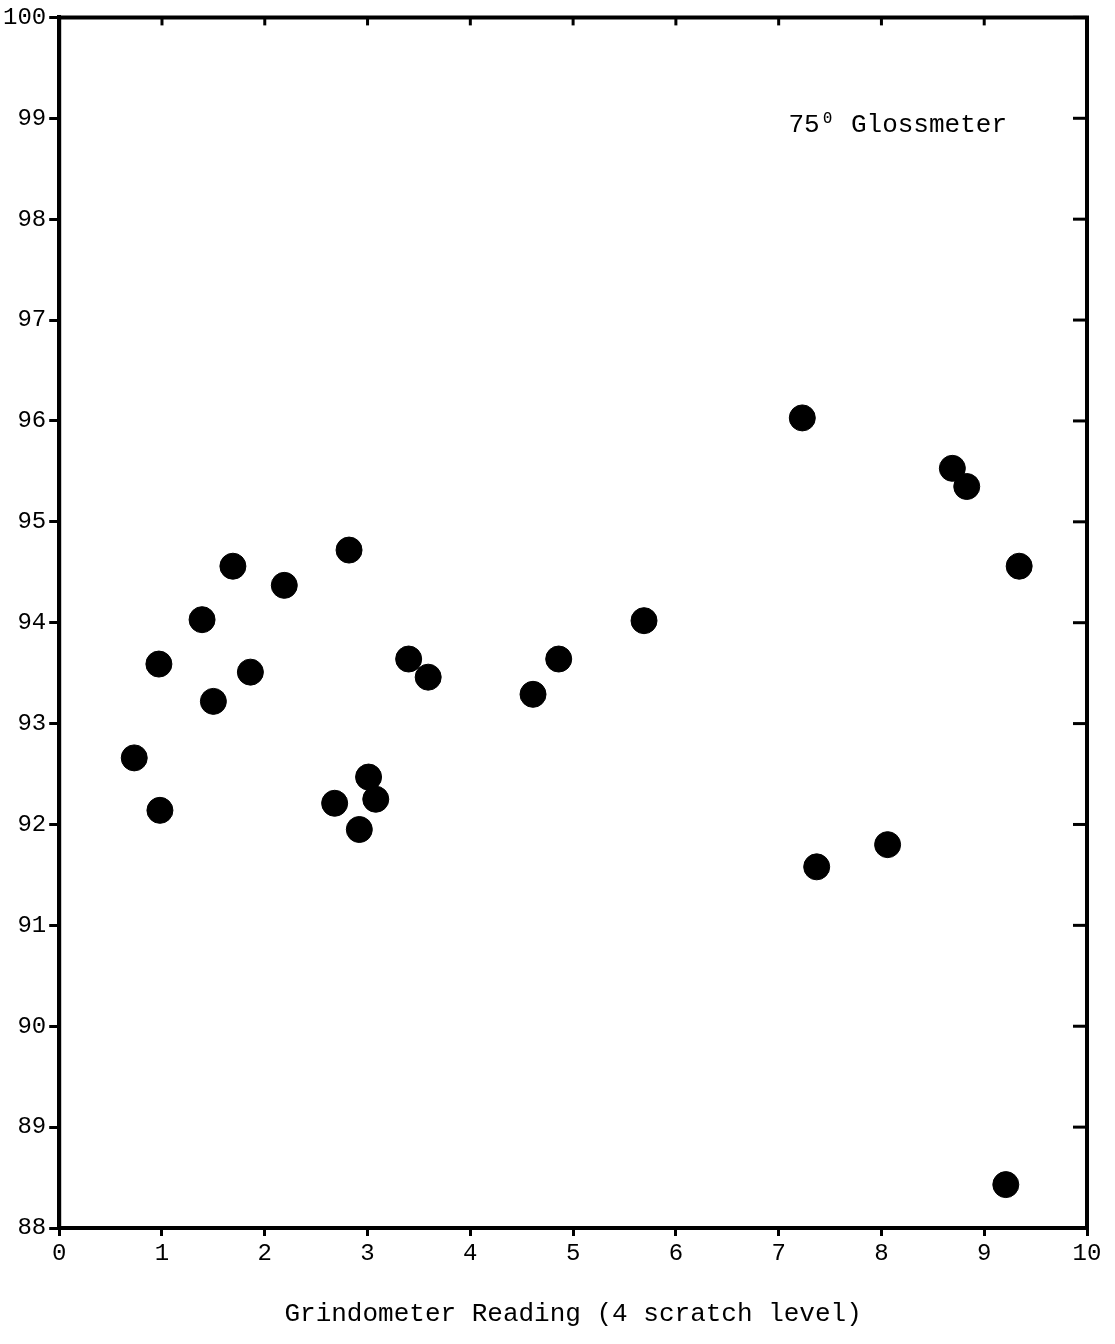 The image size is (1115, 1344). I want to click on x-tick-label: 8, so click(881, 1253).